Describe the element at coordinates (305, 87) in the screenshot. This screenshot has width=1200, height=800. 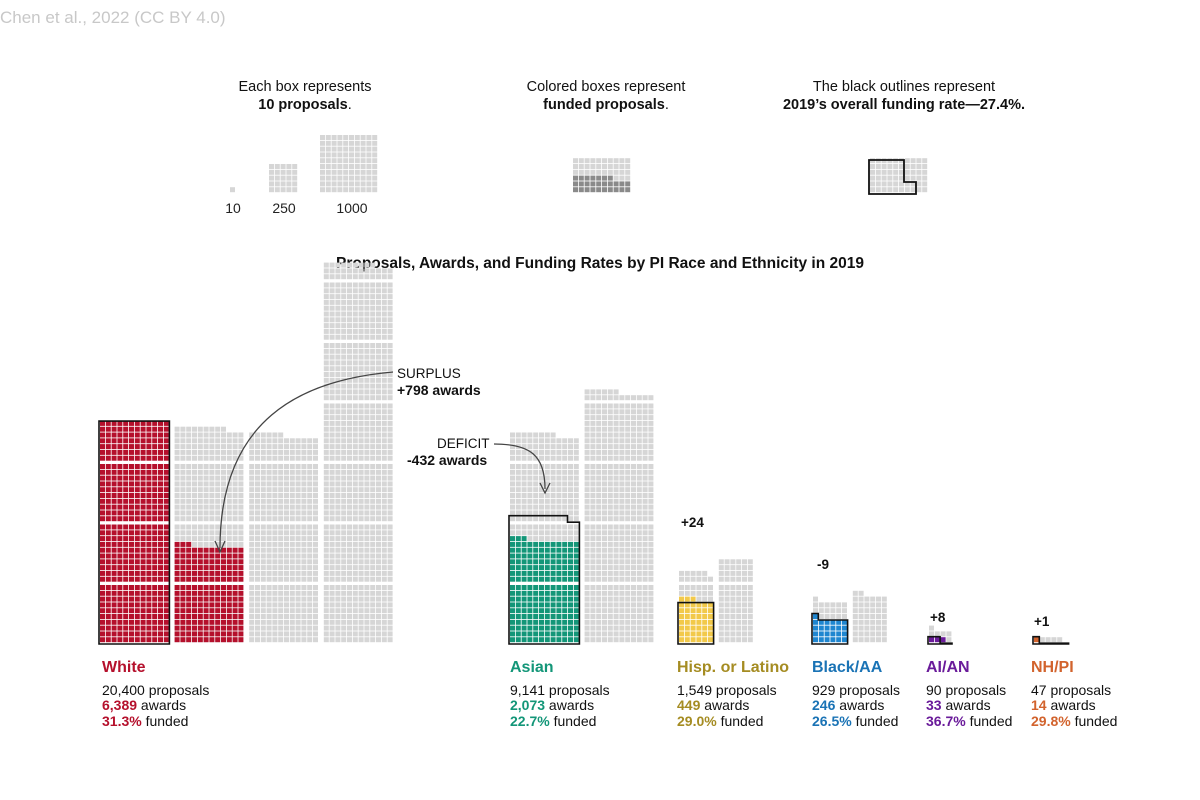
I see `legend-box-size-line: Each box represents` at that location.